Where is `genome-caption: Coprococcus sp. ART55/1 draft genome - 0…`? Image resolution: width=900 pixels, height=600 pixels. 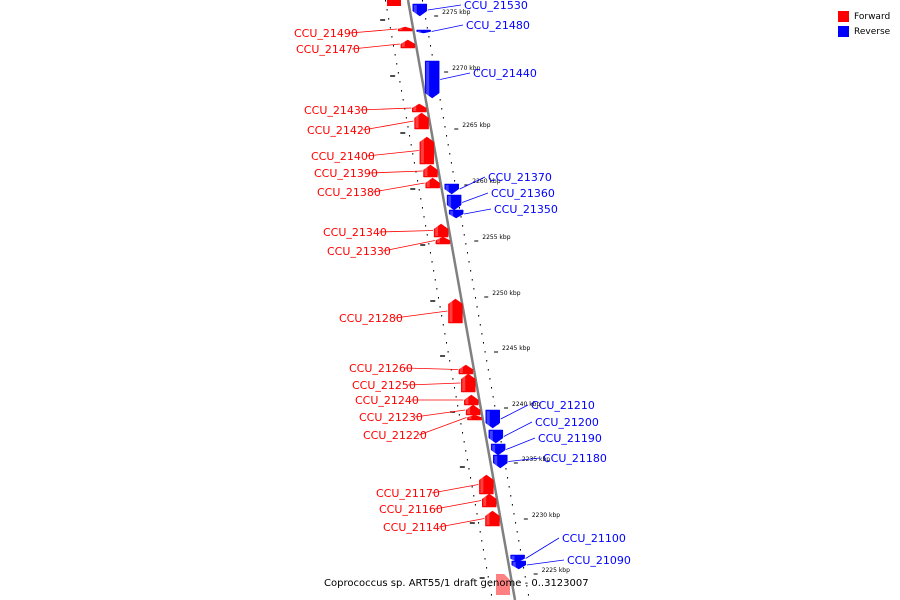 genome-caption: Coprococcus sp. ART55/1 draft genome - 0… is located at coordinates (456, 583).